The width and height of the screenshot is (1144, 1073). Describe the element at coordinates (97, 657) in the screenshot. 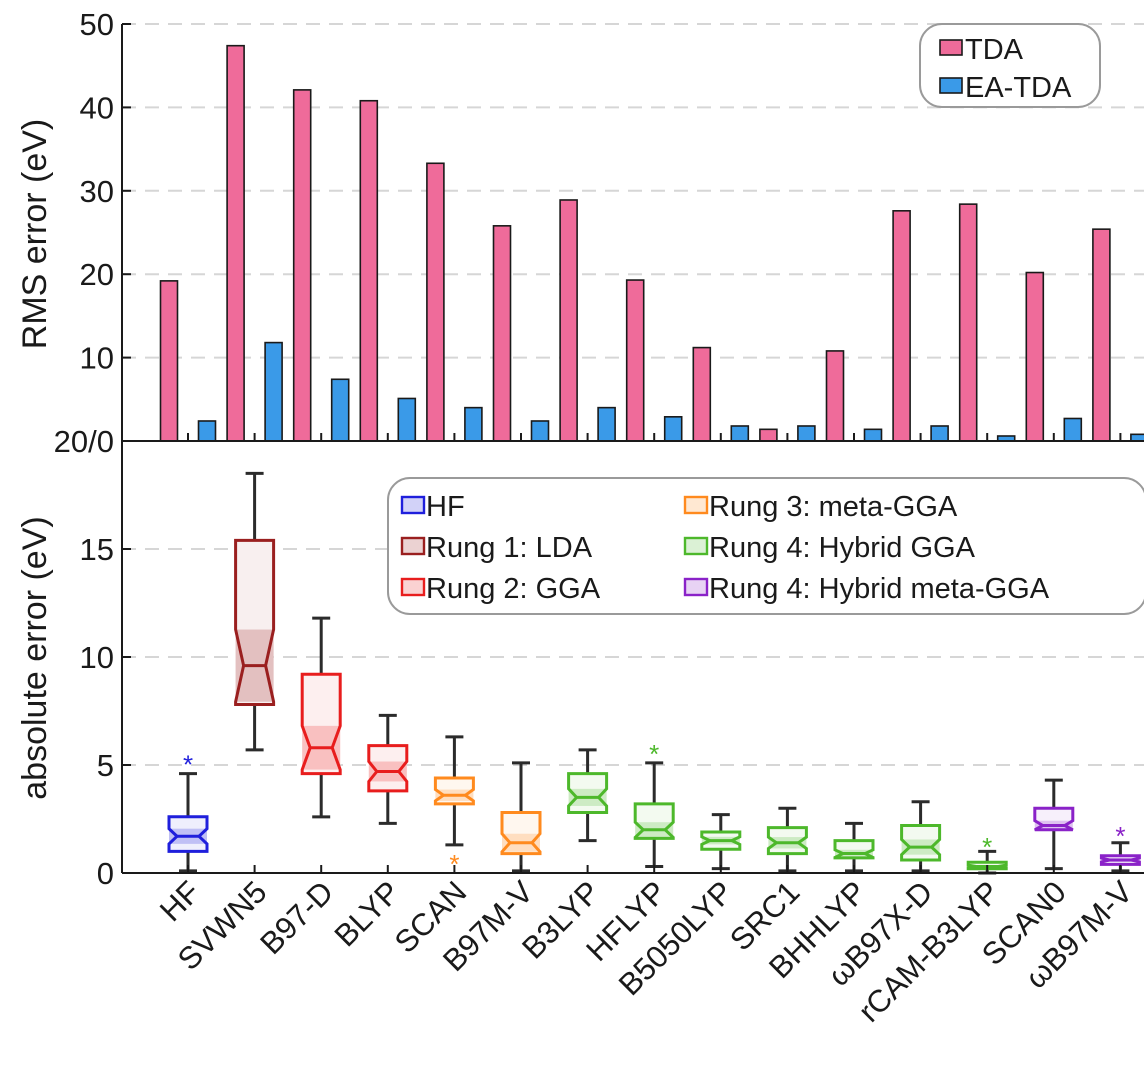

I see `bottom-y-tick-label: 10` at that location.